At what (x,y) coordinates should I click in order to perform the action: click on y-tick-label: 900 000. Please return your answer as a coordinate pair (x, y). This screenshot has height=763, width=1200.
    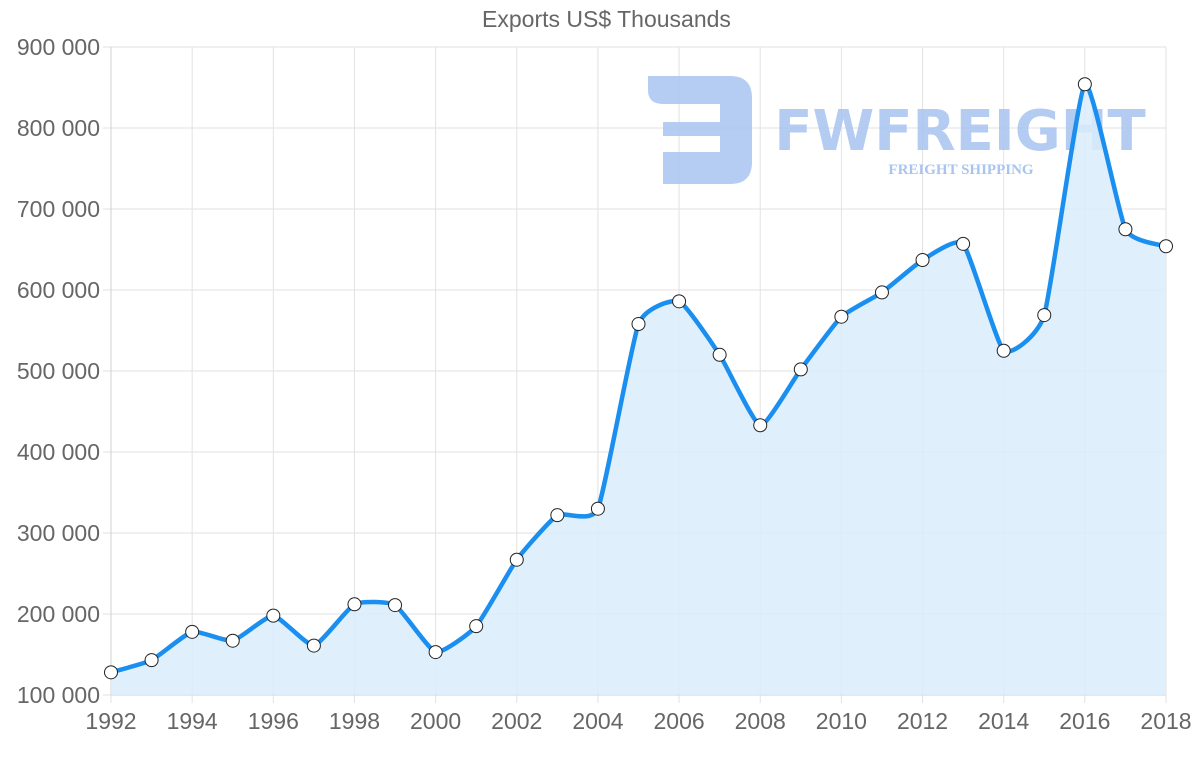
    Looking at the image, I should click on (58, 47).